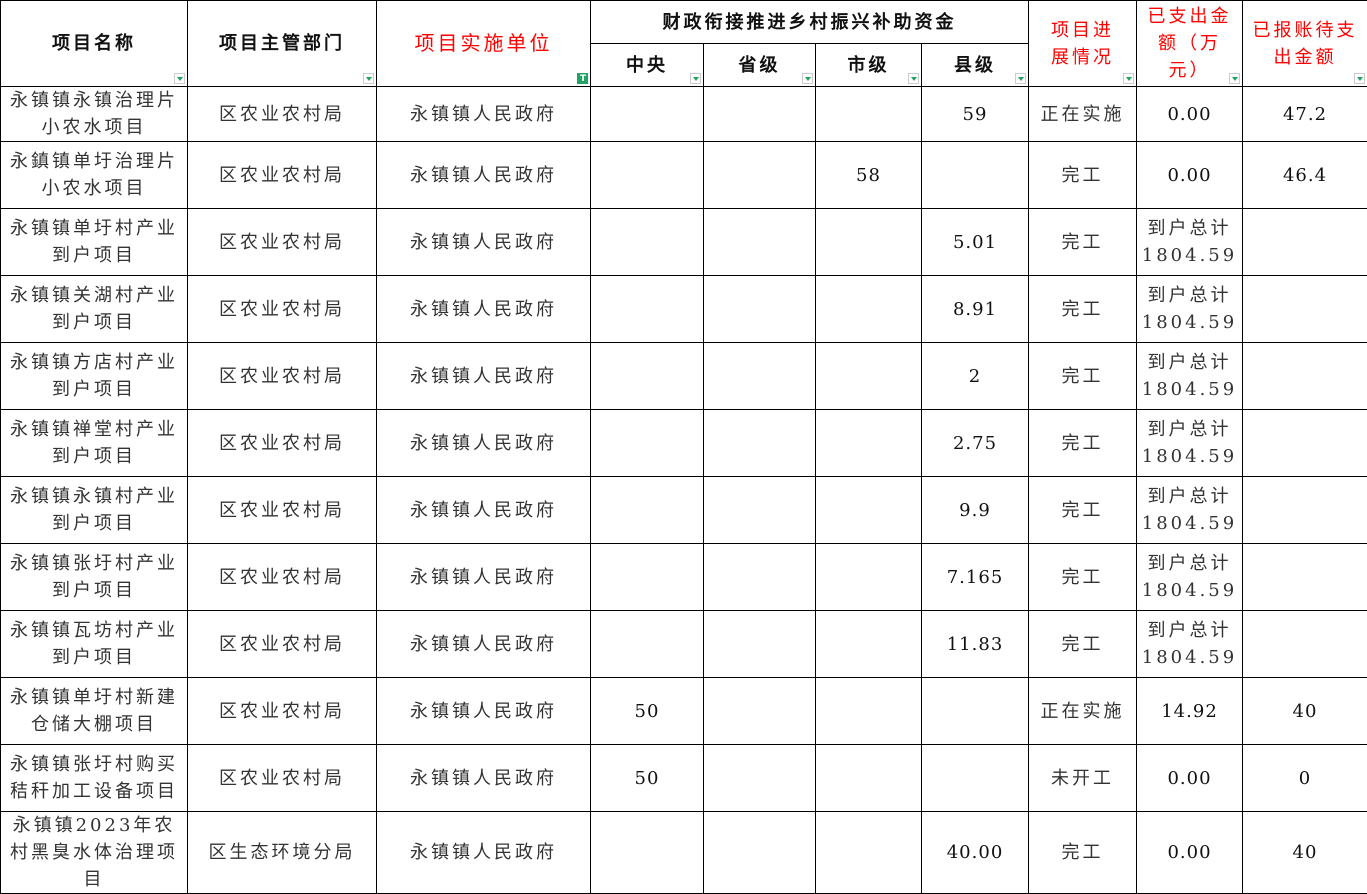 This screenshot has height=894, width=1367. Describe the element at coordinates (869, 175) in the screenshot. I see `cell-city: 58` at that location.